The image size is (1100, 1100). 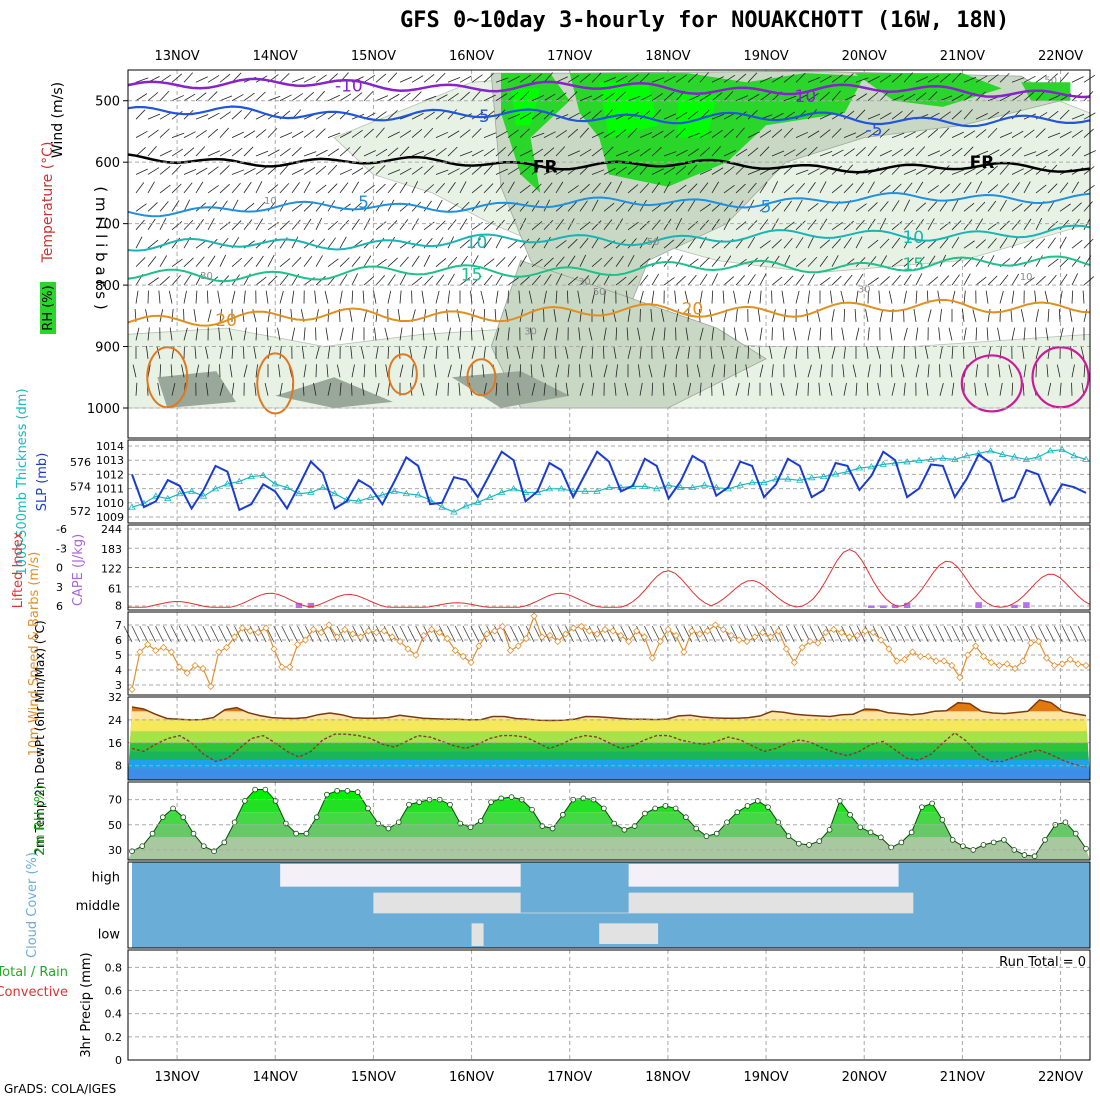 I want to click on cloud-panel, so click(x=611, y=905).